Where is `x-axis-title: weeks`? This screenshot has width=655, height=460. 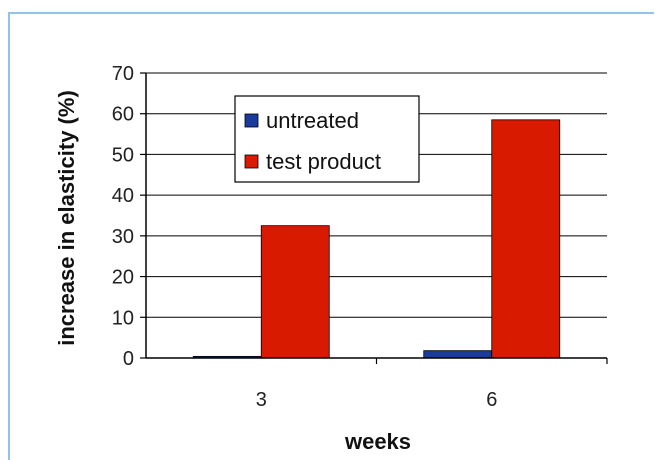 x-axis-title: weeks is located at coordinates (377, 441).